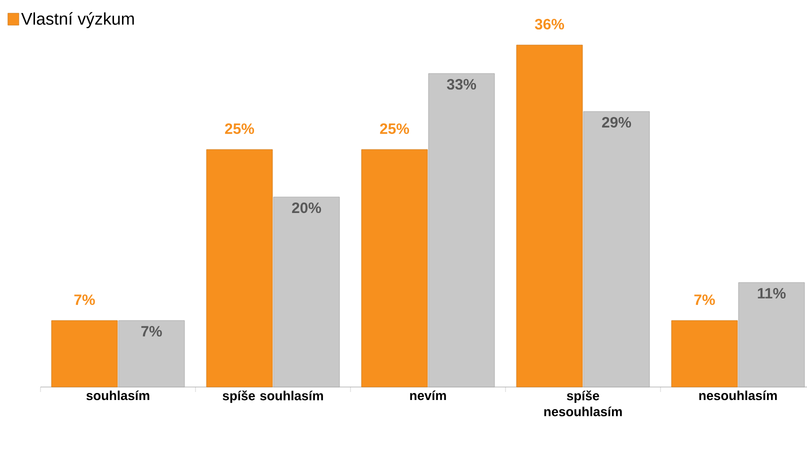 The image size is (807, 457). I want to click on x-tick-label: nevím, so click(428, 395).